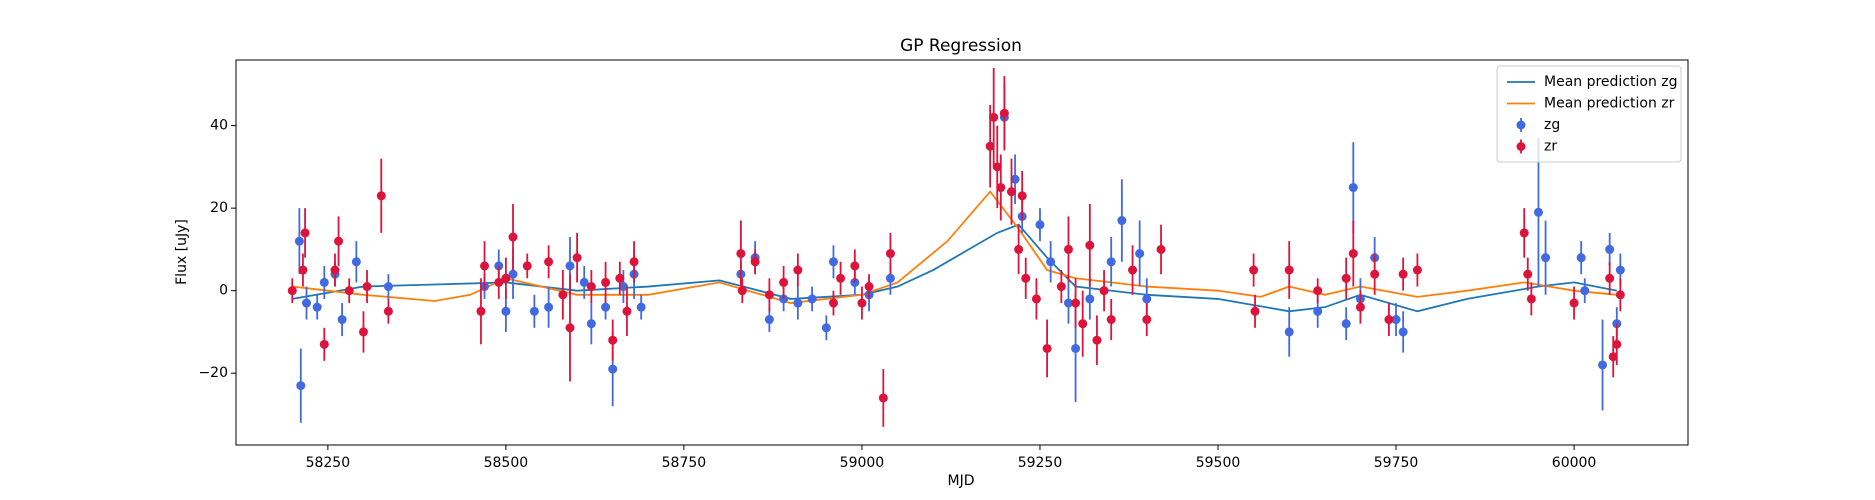 The width and height of the screenshot is (1875, 500). Describe the element at coordinates (1552, 125) in the screenshot. I see `legend-label: zg` at that location.